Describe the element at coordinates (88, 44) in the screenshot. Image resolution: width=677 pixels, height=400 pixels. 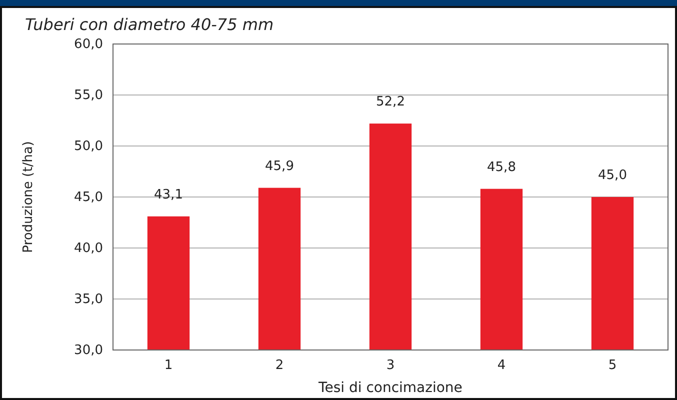
I see `y-tick-label: 60,0` at that location.